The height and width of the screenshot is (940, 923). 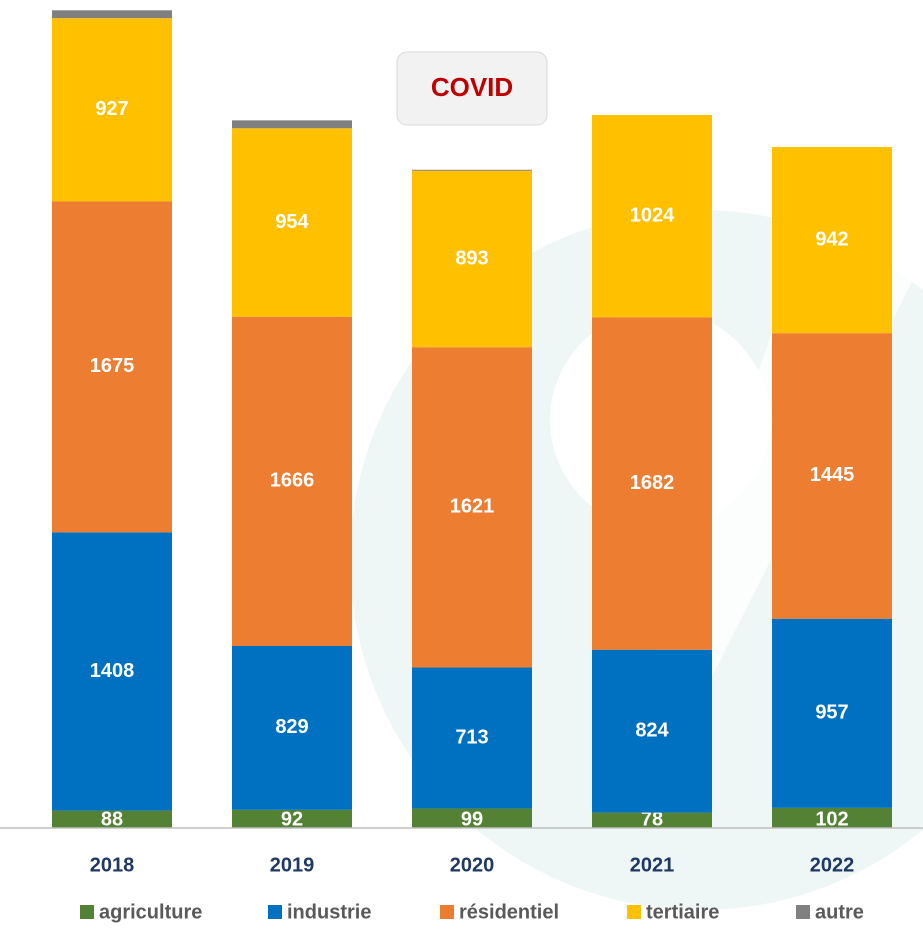 I want to click on data-label: 78, so click(x=652, y=819).